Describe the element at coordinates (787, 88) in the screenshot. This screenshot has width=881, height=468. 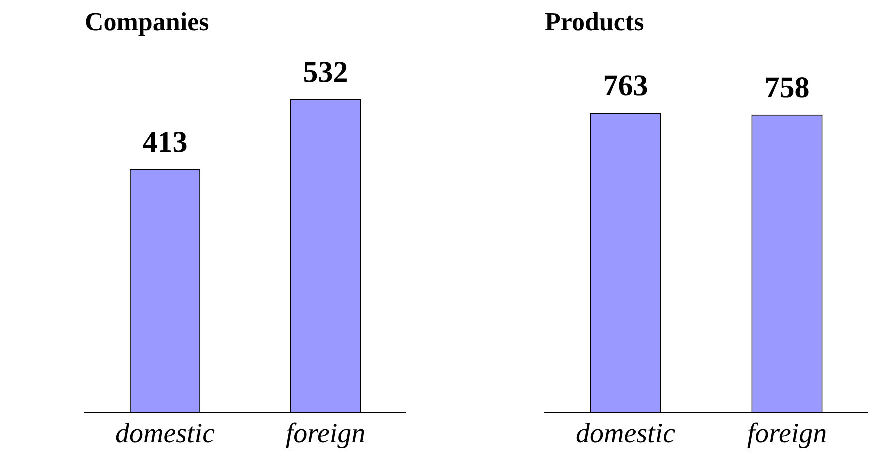
I see `data-label: 758` at that location.